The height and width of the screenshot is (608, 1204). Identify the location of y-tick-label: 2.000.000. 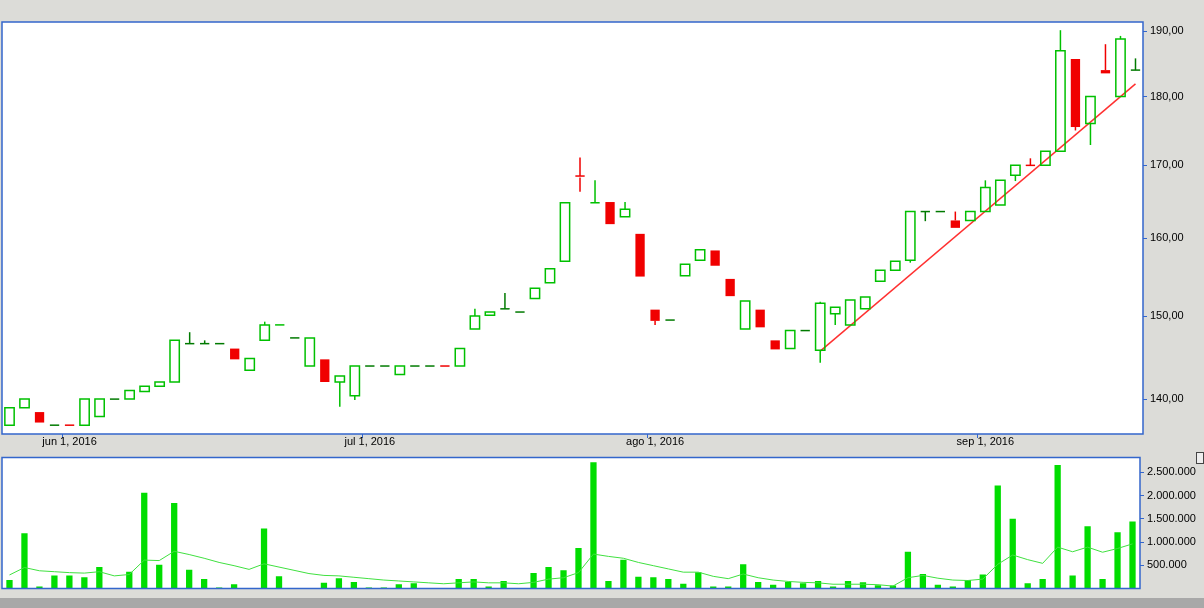
(1171, 494).